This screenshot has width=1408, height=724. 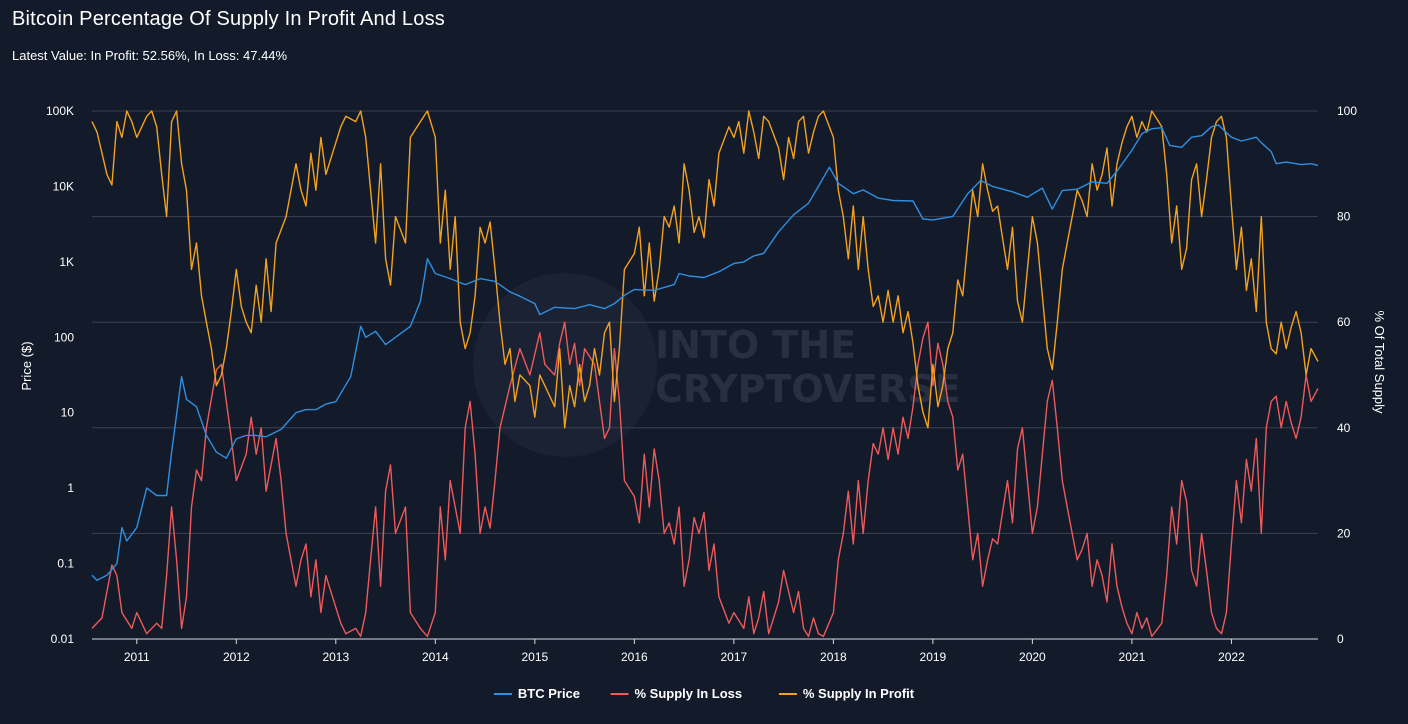 I want to click on x-tick-label: 2017, so click(x=734, y=657).